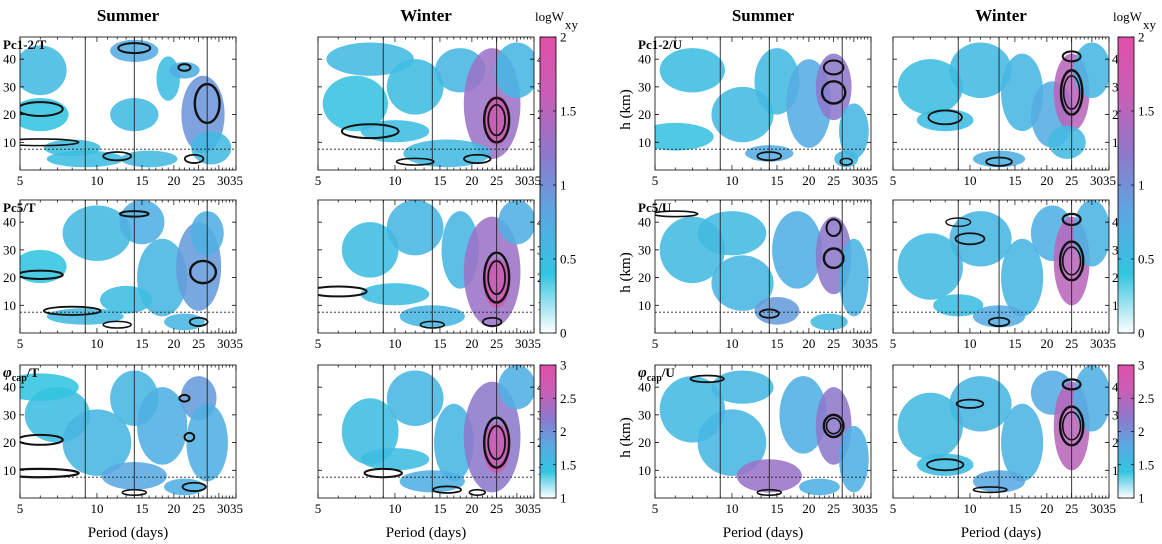  I want to click on row-label: φcap/T, so click(21, 374).